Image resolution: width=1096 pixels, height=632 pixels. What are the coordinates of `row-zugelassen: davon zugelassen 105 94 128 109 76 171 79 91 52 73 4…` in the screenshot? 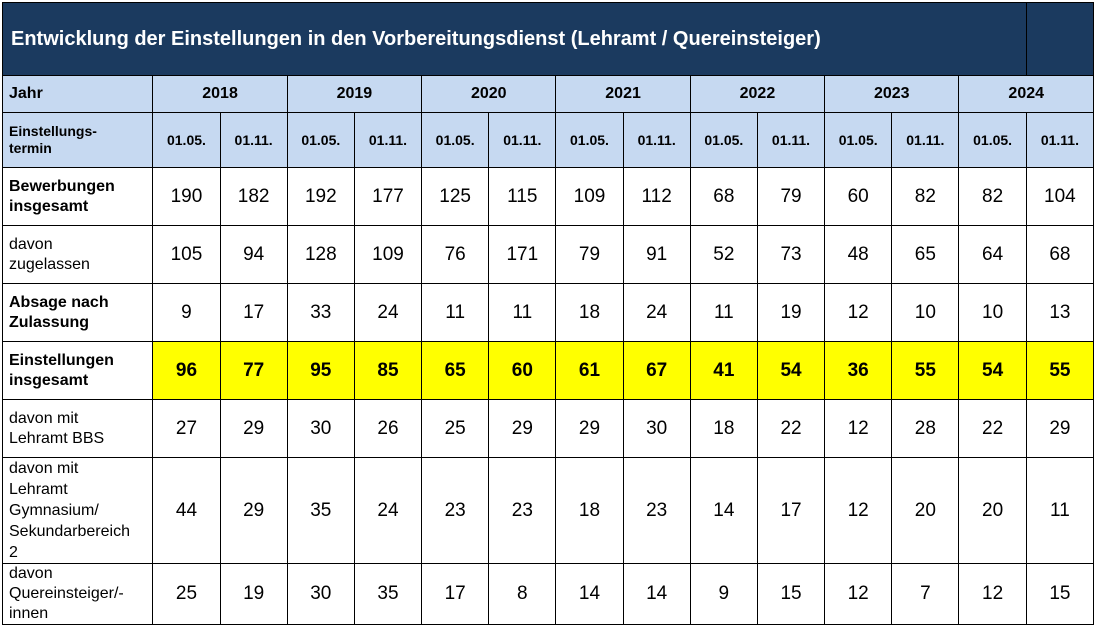 It's located at (548, 254).